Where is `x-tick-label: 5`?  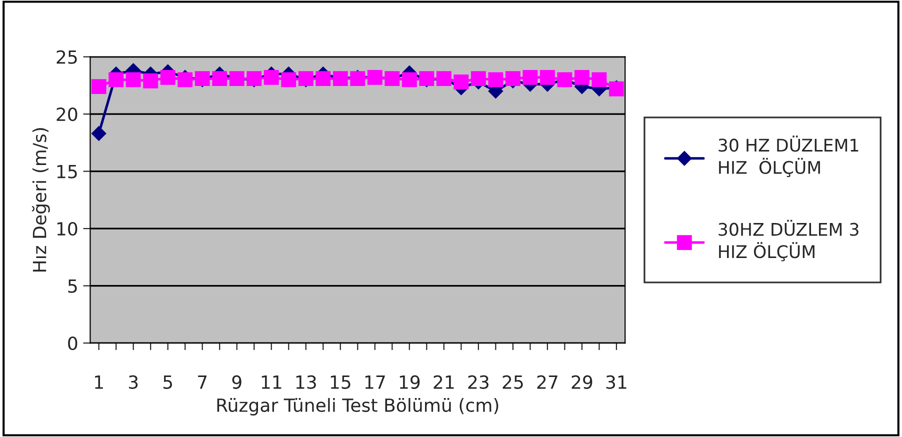
x-tick-label: 5 is located at coordinates (167, 382).